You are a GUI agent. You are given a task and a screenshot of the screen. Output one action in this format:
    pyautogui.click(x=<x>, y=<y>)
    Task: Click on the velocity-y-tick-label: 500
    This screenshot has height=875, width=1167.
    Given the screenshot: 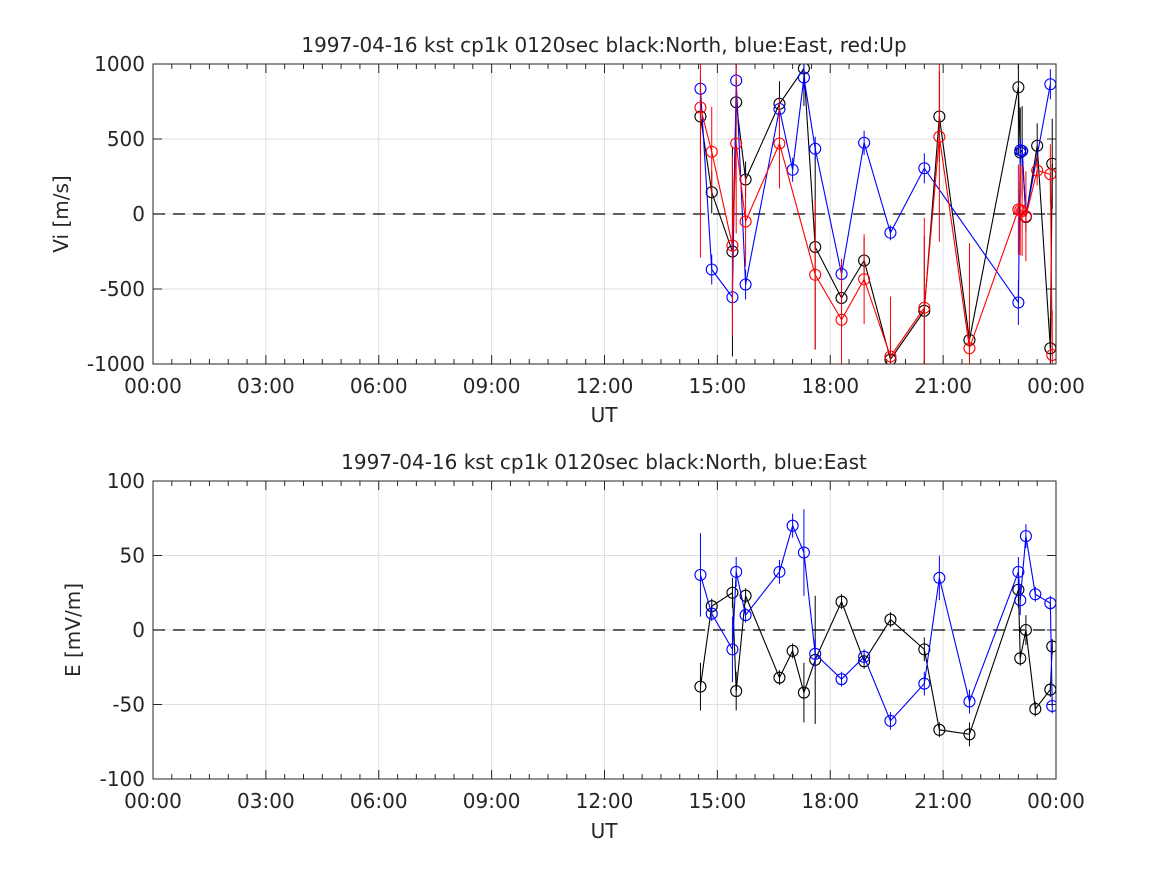 What is the action you would take?
    pyautogui.click(x=126, y=139)
    